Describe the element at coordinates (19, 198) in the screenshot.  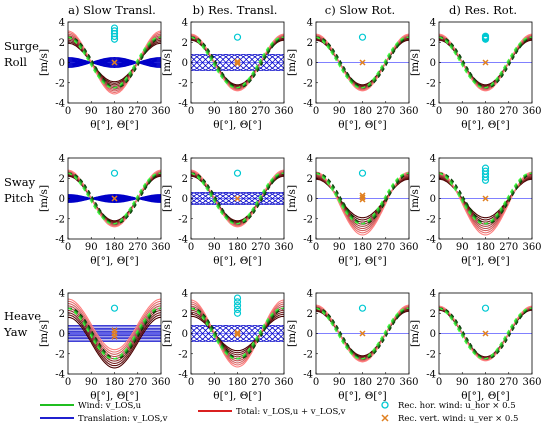
I see `row-label-pitch: Pitch` at that location.